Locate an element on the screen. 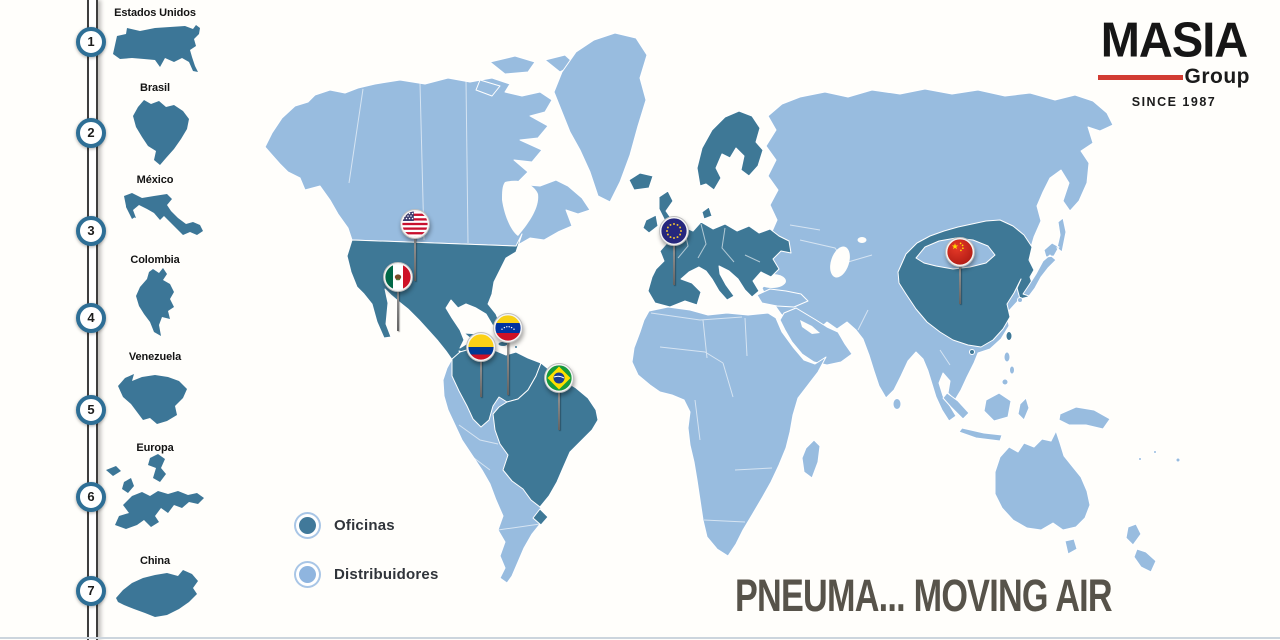 Image resolution: width=1280 pixels, height=640 pixels. venezuela-silhouette-icon is located at coordinates (152, 399).